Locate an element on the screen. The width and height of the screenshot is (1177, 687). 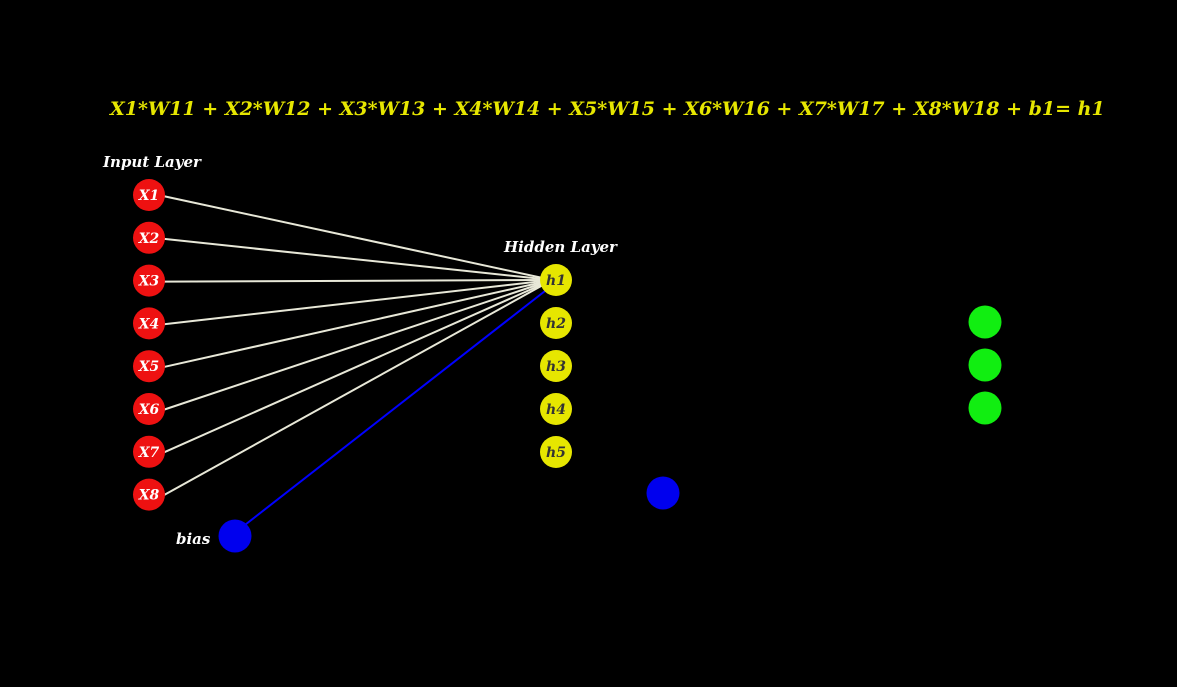
hidden-layer-label: Hidden Layer is located at coordinates (560, 247).